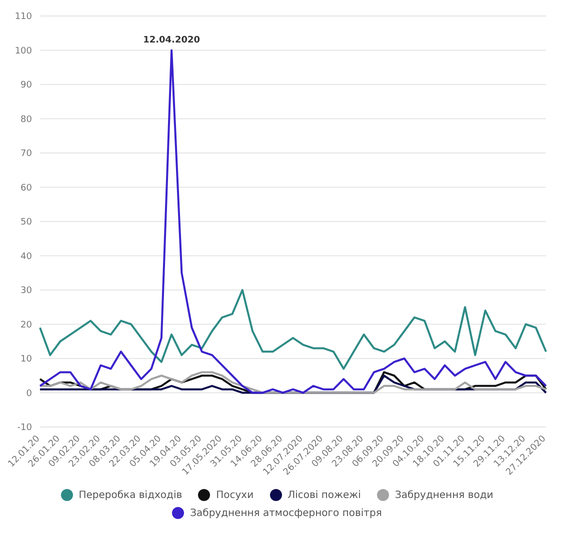 Image resolution: width=568 pixels, height=533 pixels. Describe the element at coordinates (26, 188) in the screenshot. I see `y-tick-label: 60` at that location.